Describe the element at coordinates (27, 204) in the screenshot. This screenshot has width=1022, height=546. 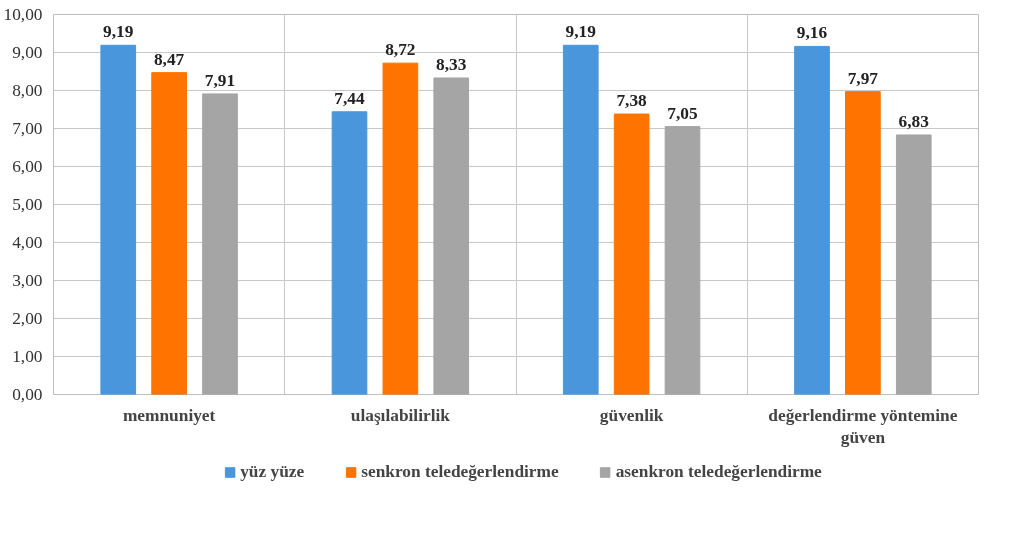
I see `y-tick-label: 5,00` at that location.